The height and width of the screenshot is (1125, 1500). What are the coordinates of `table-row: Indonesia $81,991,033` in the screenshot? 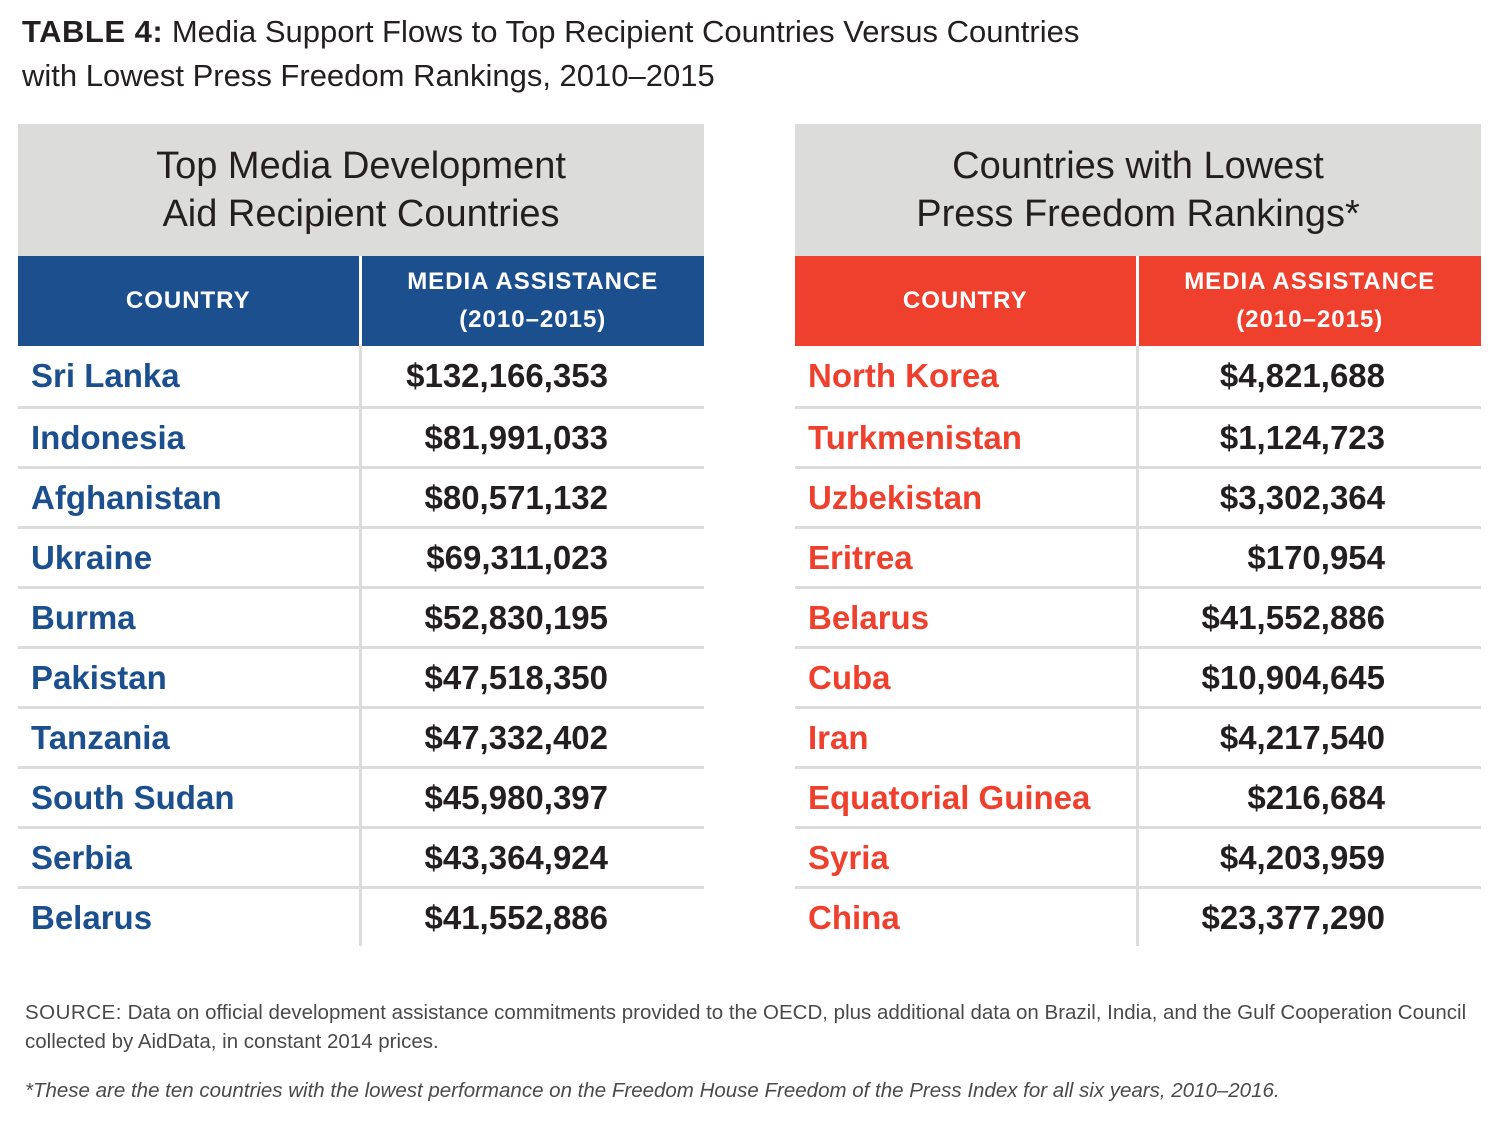 It's located at (361, 437).